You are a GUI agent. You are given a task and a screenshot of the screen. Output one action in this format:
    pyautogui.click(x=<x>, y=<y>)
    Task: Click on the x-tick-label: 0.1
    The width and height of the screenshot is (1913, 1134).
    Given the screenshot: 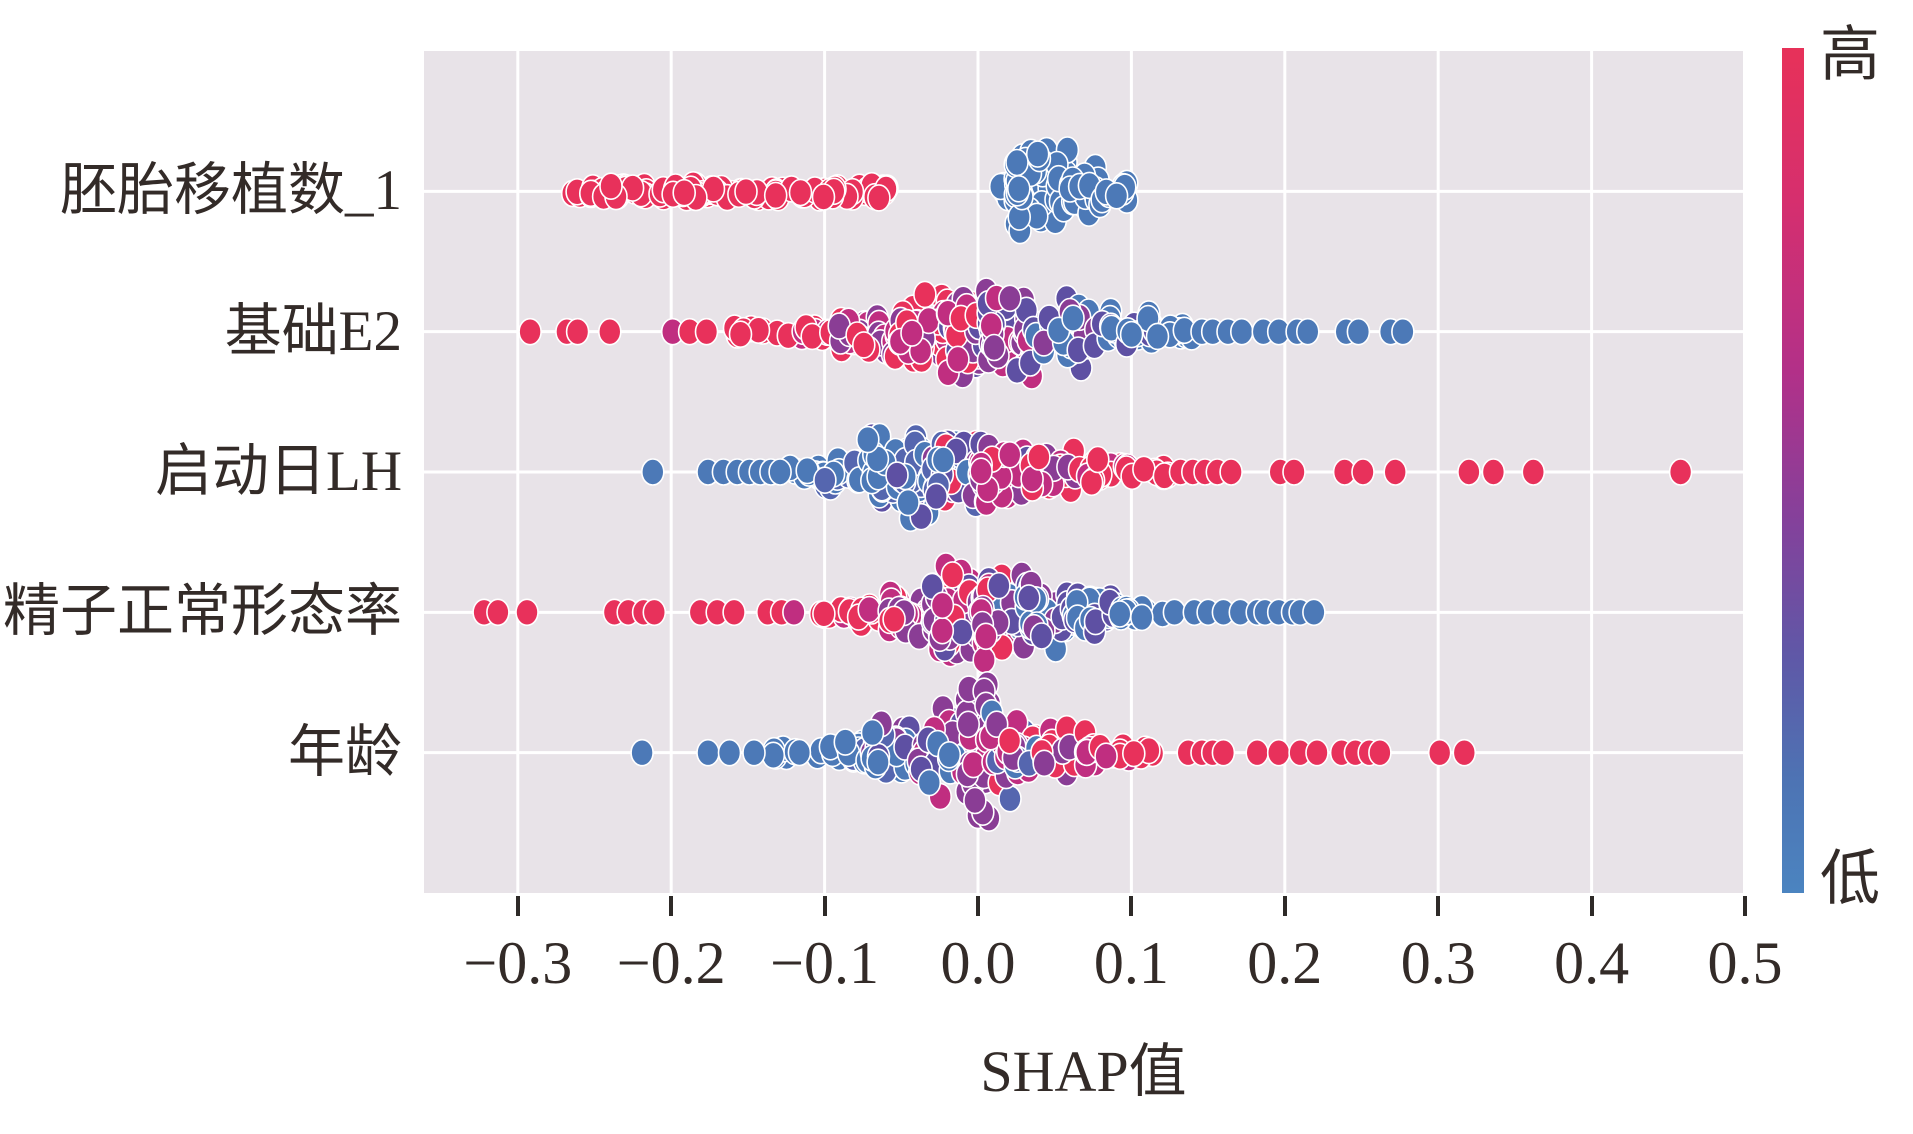 What is the action you would take?
    pyautogui.click(x=1131, y=963)
    